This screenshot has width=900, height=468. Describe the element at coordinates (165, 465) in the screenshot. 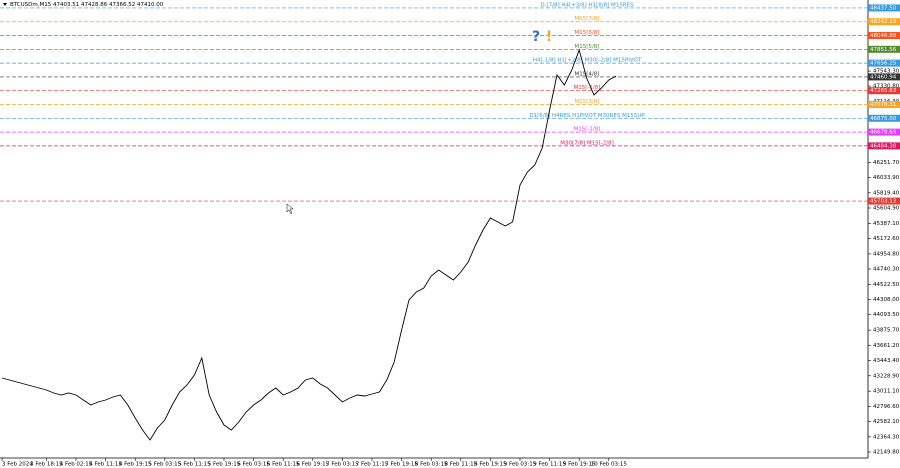

I see `x-tick-label: 5 Feb 03:15` at that location.